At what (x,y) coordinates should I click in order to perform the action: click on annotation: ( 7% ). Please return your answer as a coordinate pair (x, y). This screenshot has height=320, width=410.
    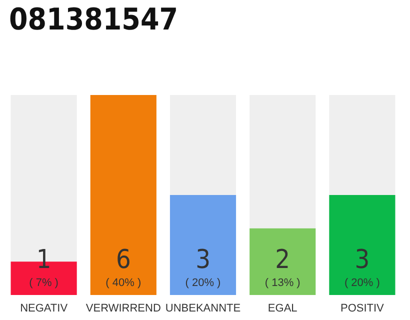
    Looking at the image, I should click on (43, 283).